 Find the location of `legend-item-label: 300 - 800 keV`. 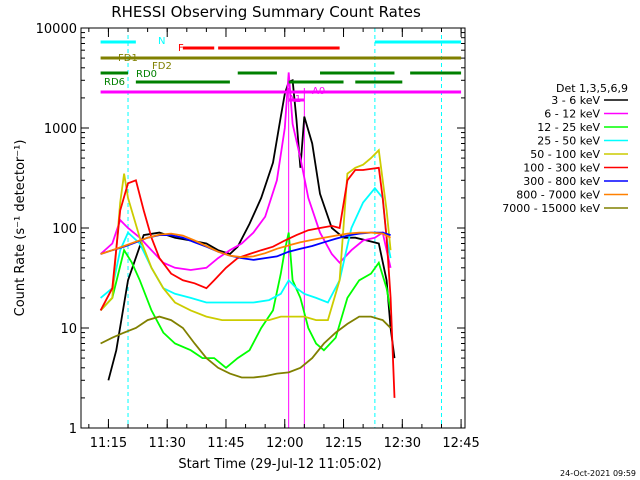

legend-item-label: 300 - 800 keV is located at coordinates (561, 181).